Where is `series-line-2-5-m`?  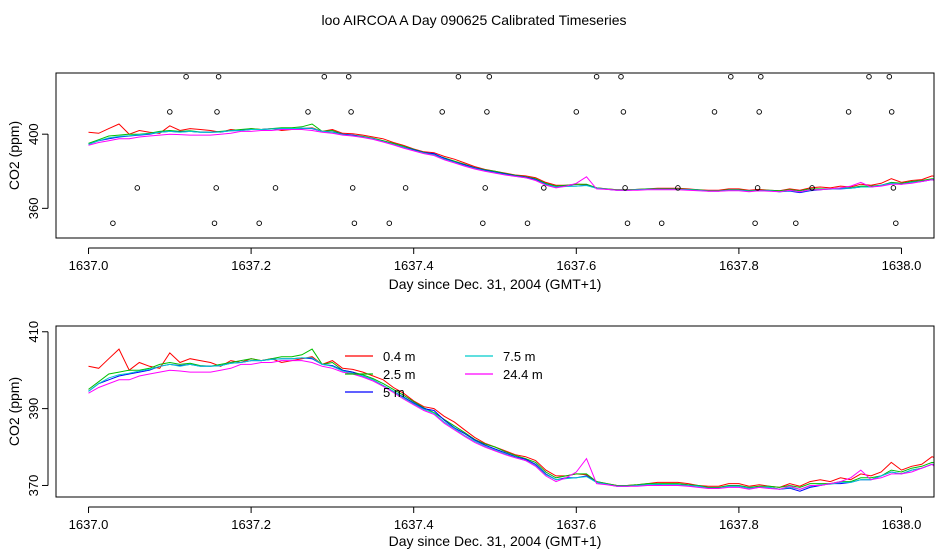 series-line-2-5-m is located at coordinates (511, 157).